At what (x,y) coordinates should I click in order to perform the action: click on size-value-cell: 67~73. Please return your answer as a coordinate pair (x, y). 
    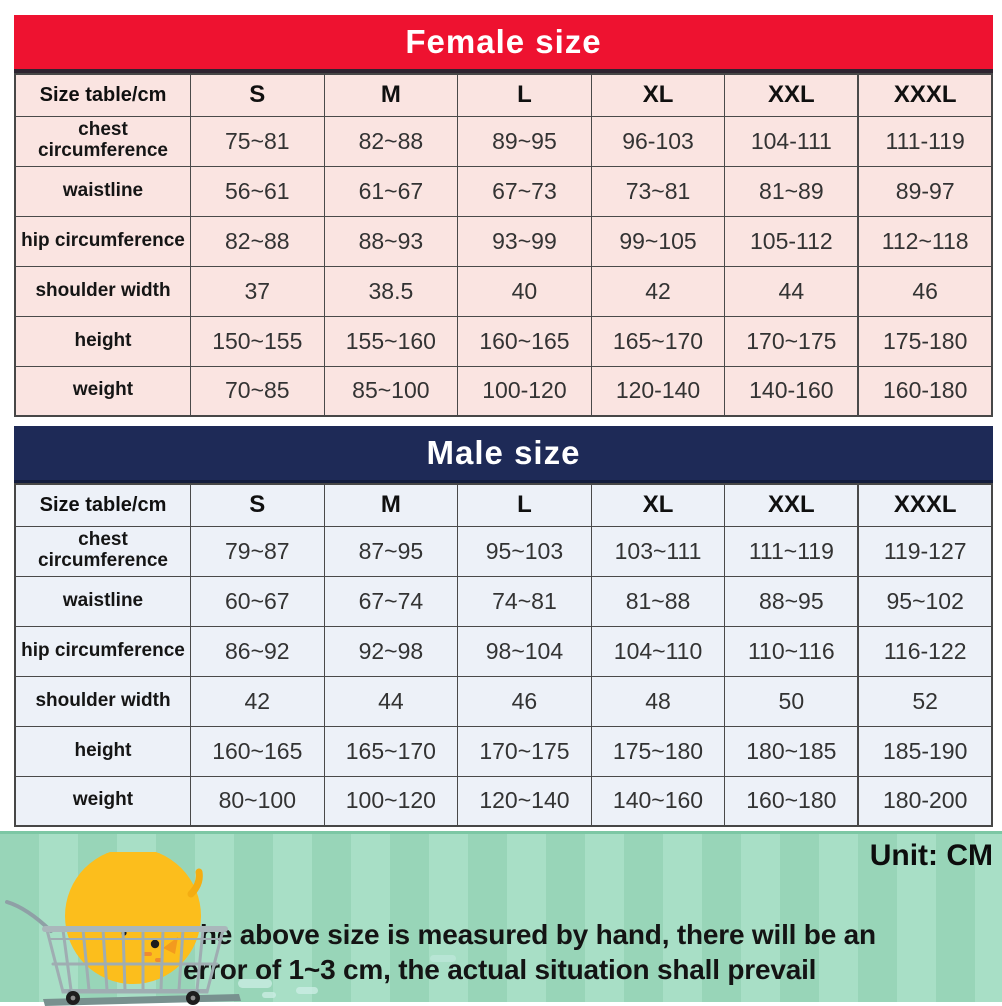
    Looking at the image, I should click on (524, 191).